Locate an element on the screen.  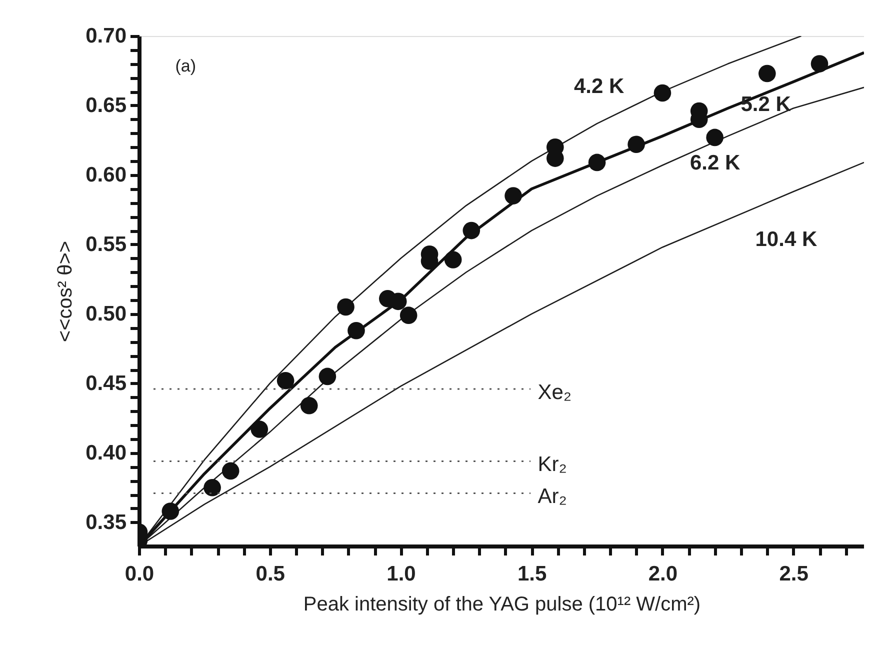
x-tick-label: 1.5 is located at coordinates (533, 574).